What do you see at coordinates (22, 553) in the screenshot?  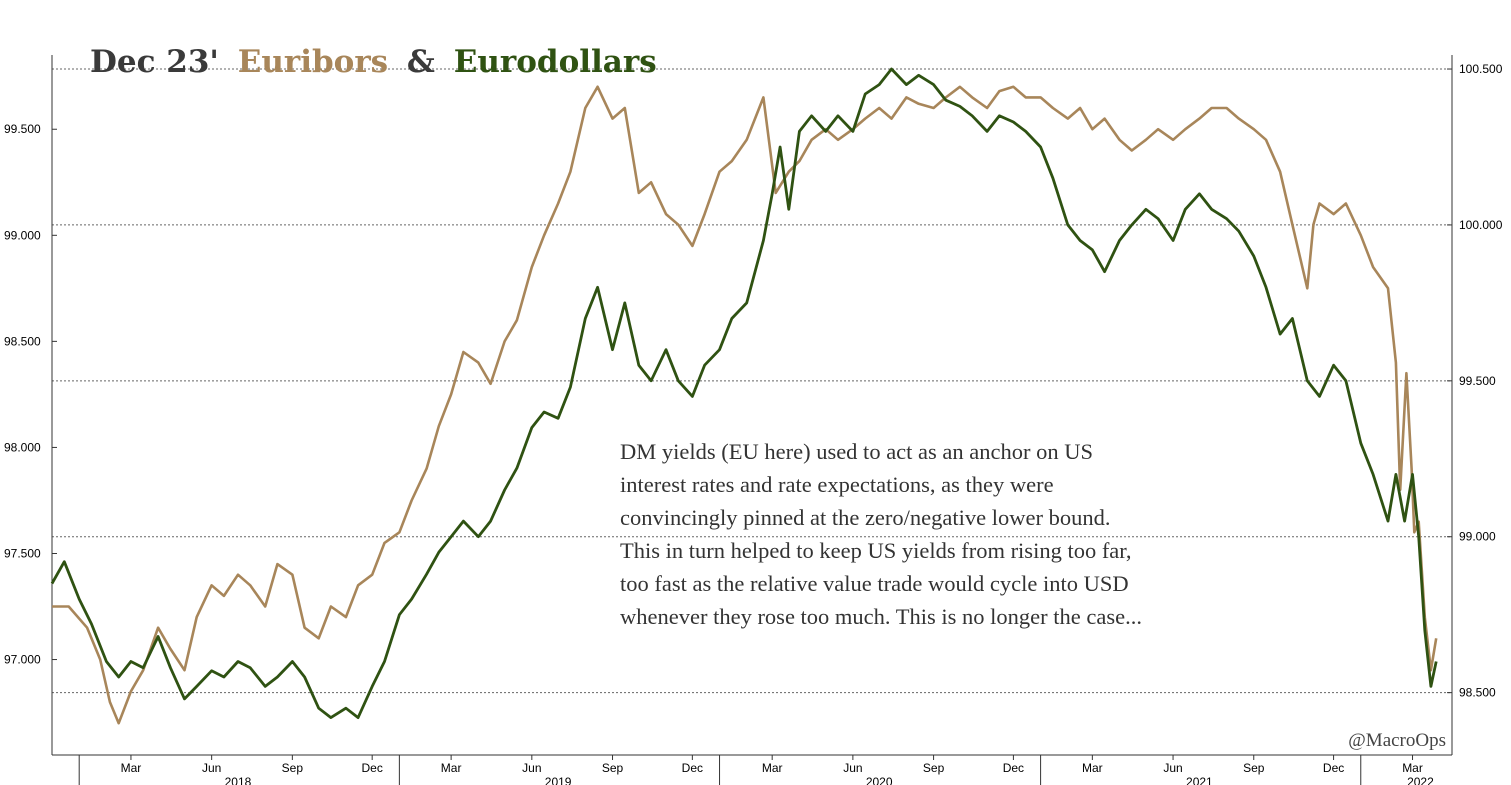 I see `left-tick-label: 97.500` at bounding box center [22, 553].